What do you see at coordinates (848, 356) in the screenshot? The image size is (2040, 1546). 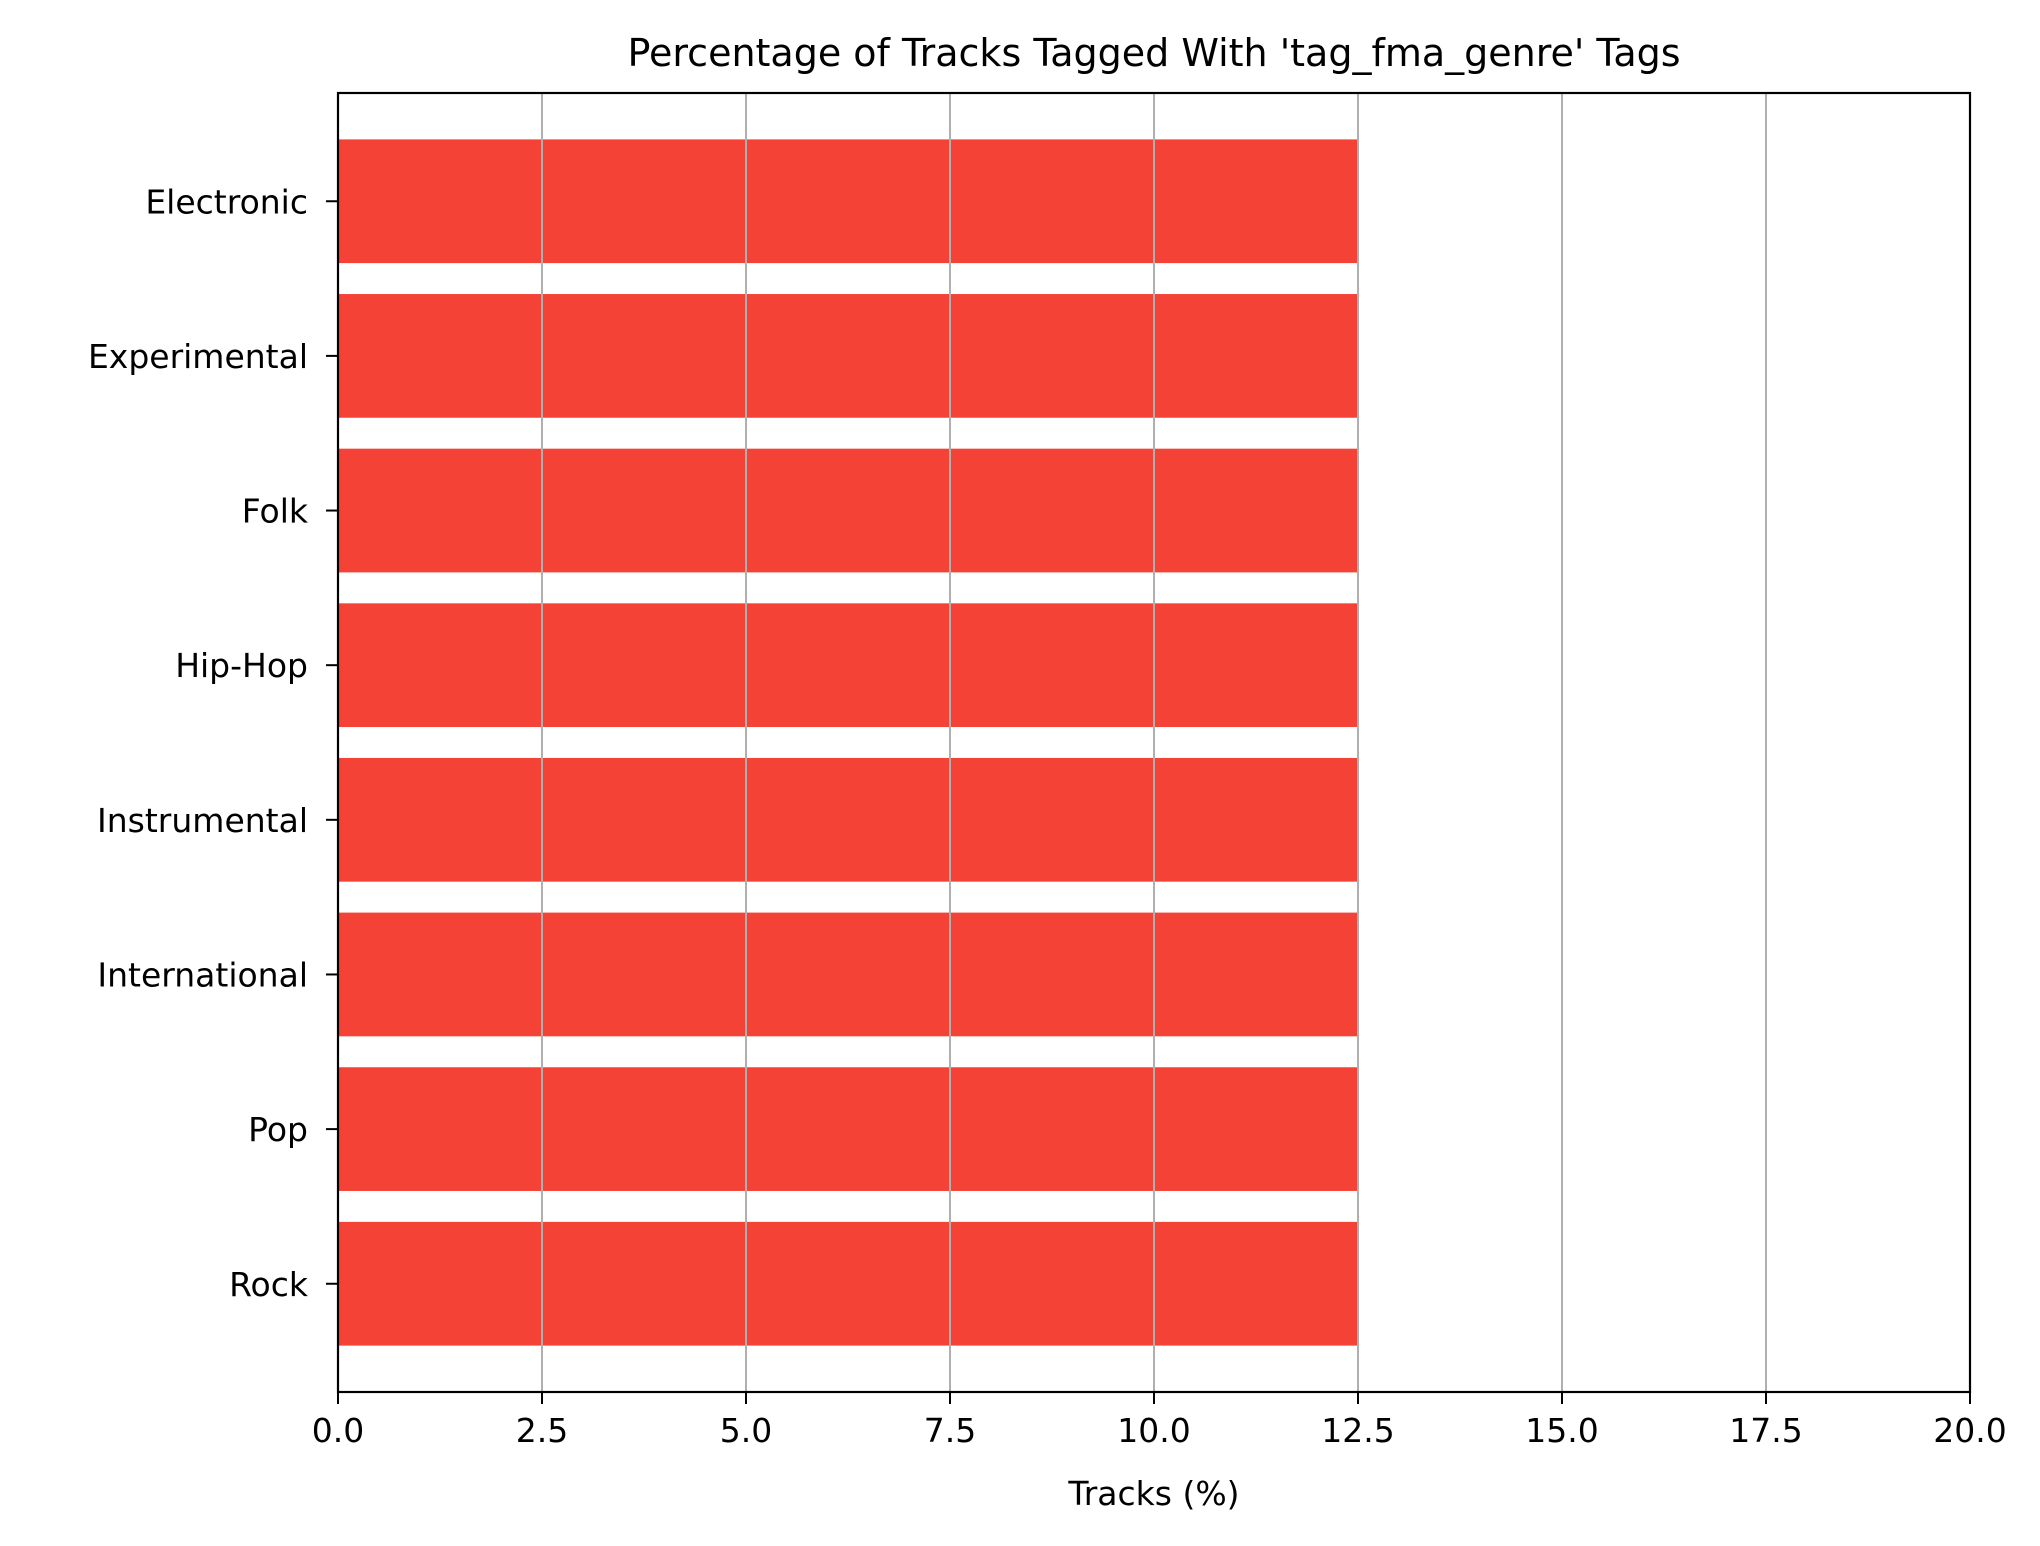 I see `bar-experimental` at bounding box center [848, 356].